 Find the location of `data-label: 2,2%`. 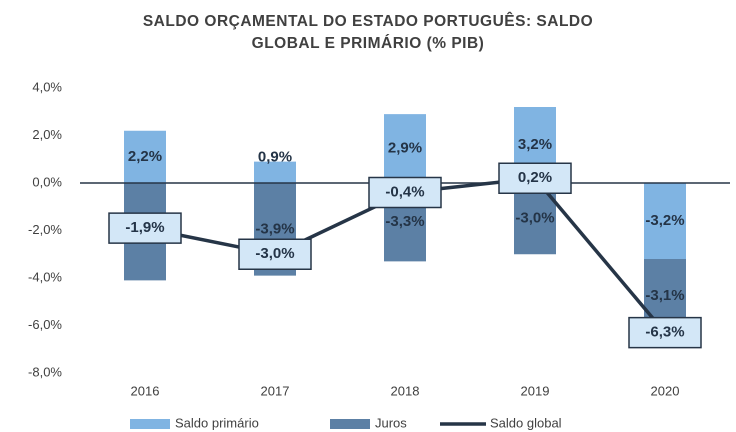

data-label: 2,2% is located at coordinates (145, 156).